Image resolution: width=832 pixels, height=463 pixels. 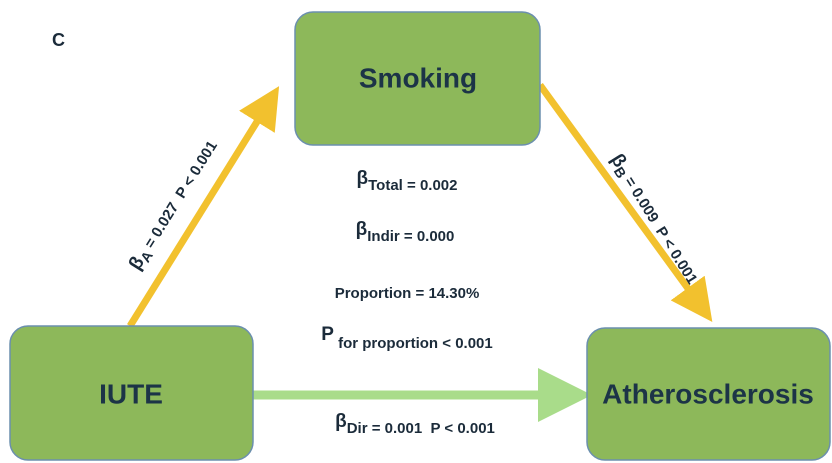 I want to click on symbol: P, so click(x=327, y=334).